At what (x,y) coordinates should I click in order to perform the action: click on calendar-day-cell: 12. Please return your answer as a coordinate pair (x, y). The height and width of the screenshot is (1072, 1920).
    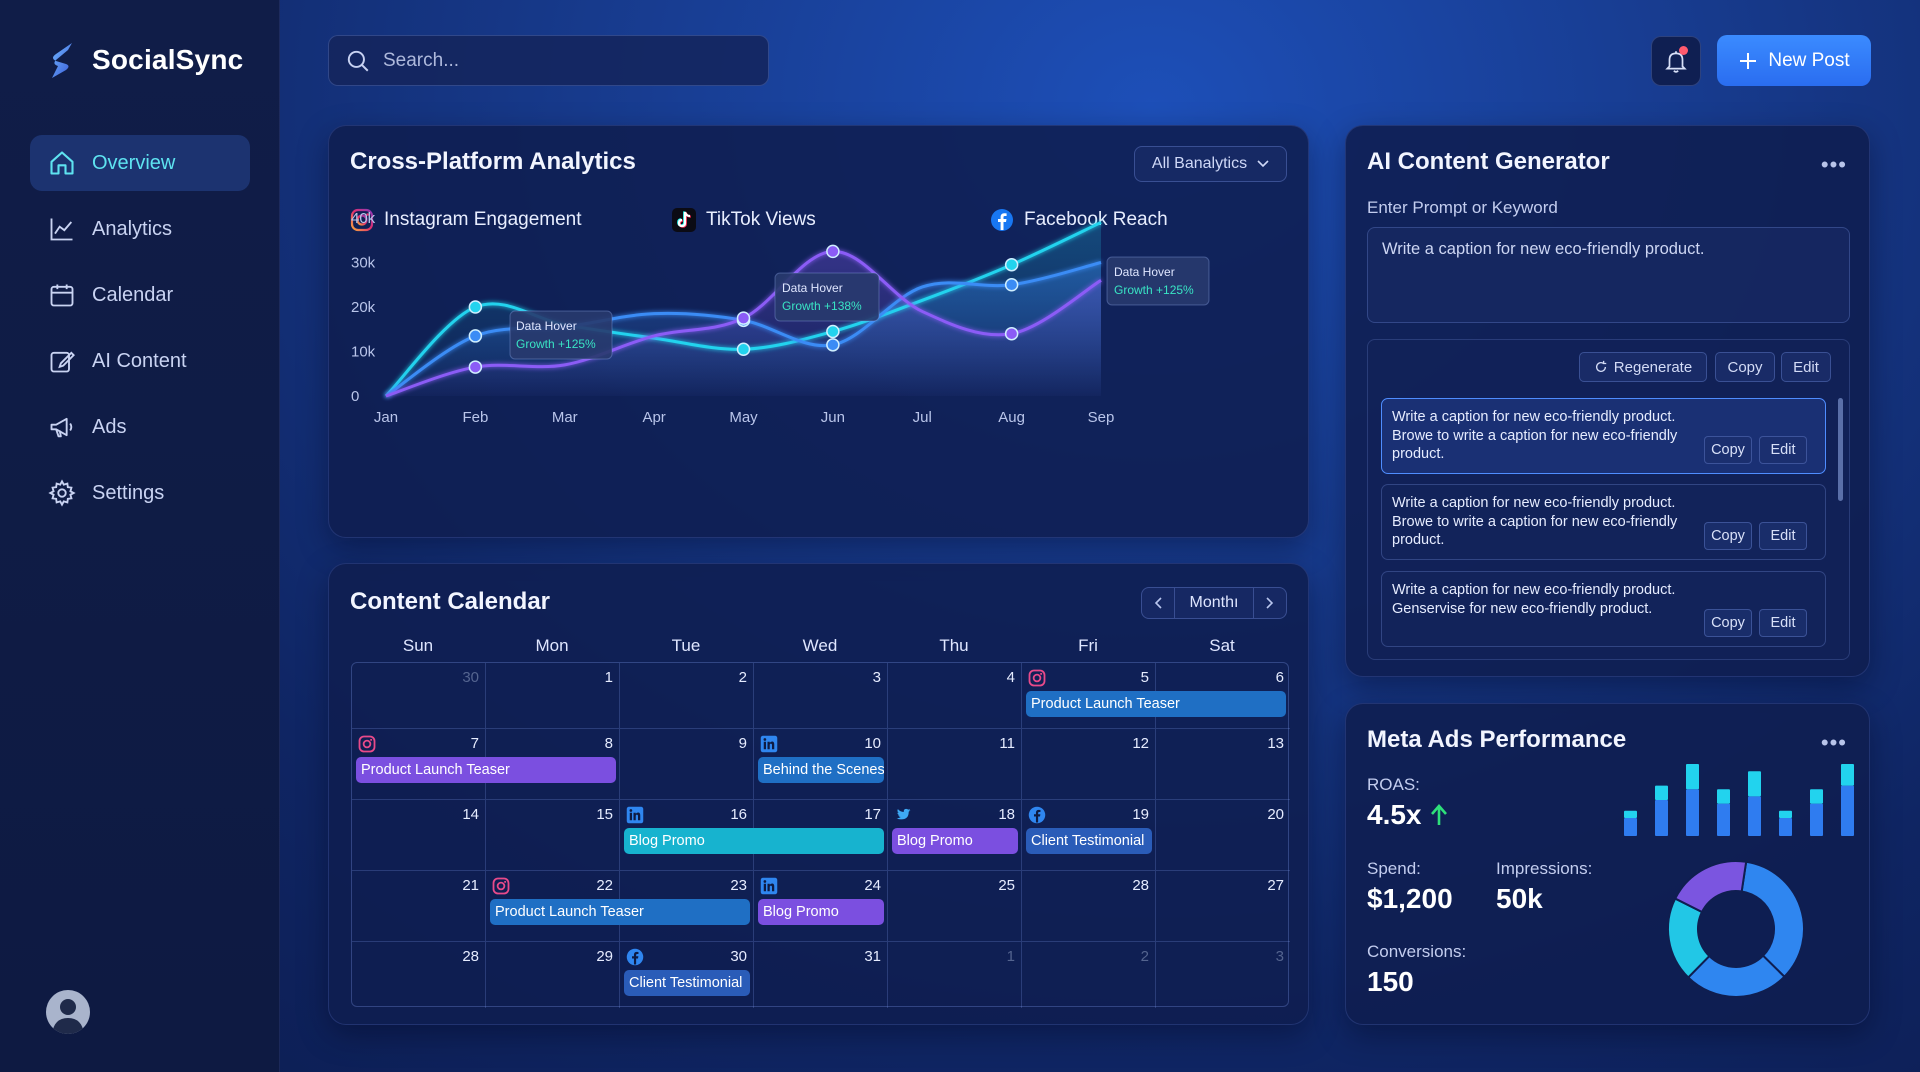
    Looking at the image, I should click on (1089, 764).